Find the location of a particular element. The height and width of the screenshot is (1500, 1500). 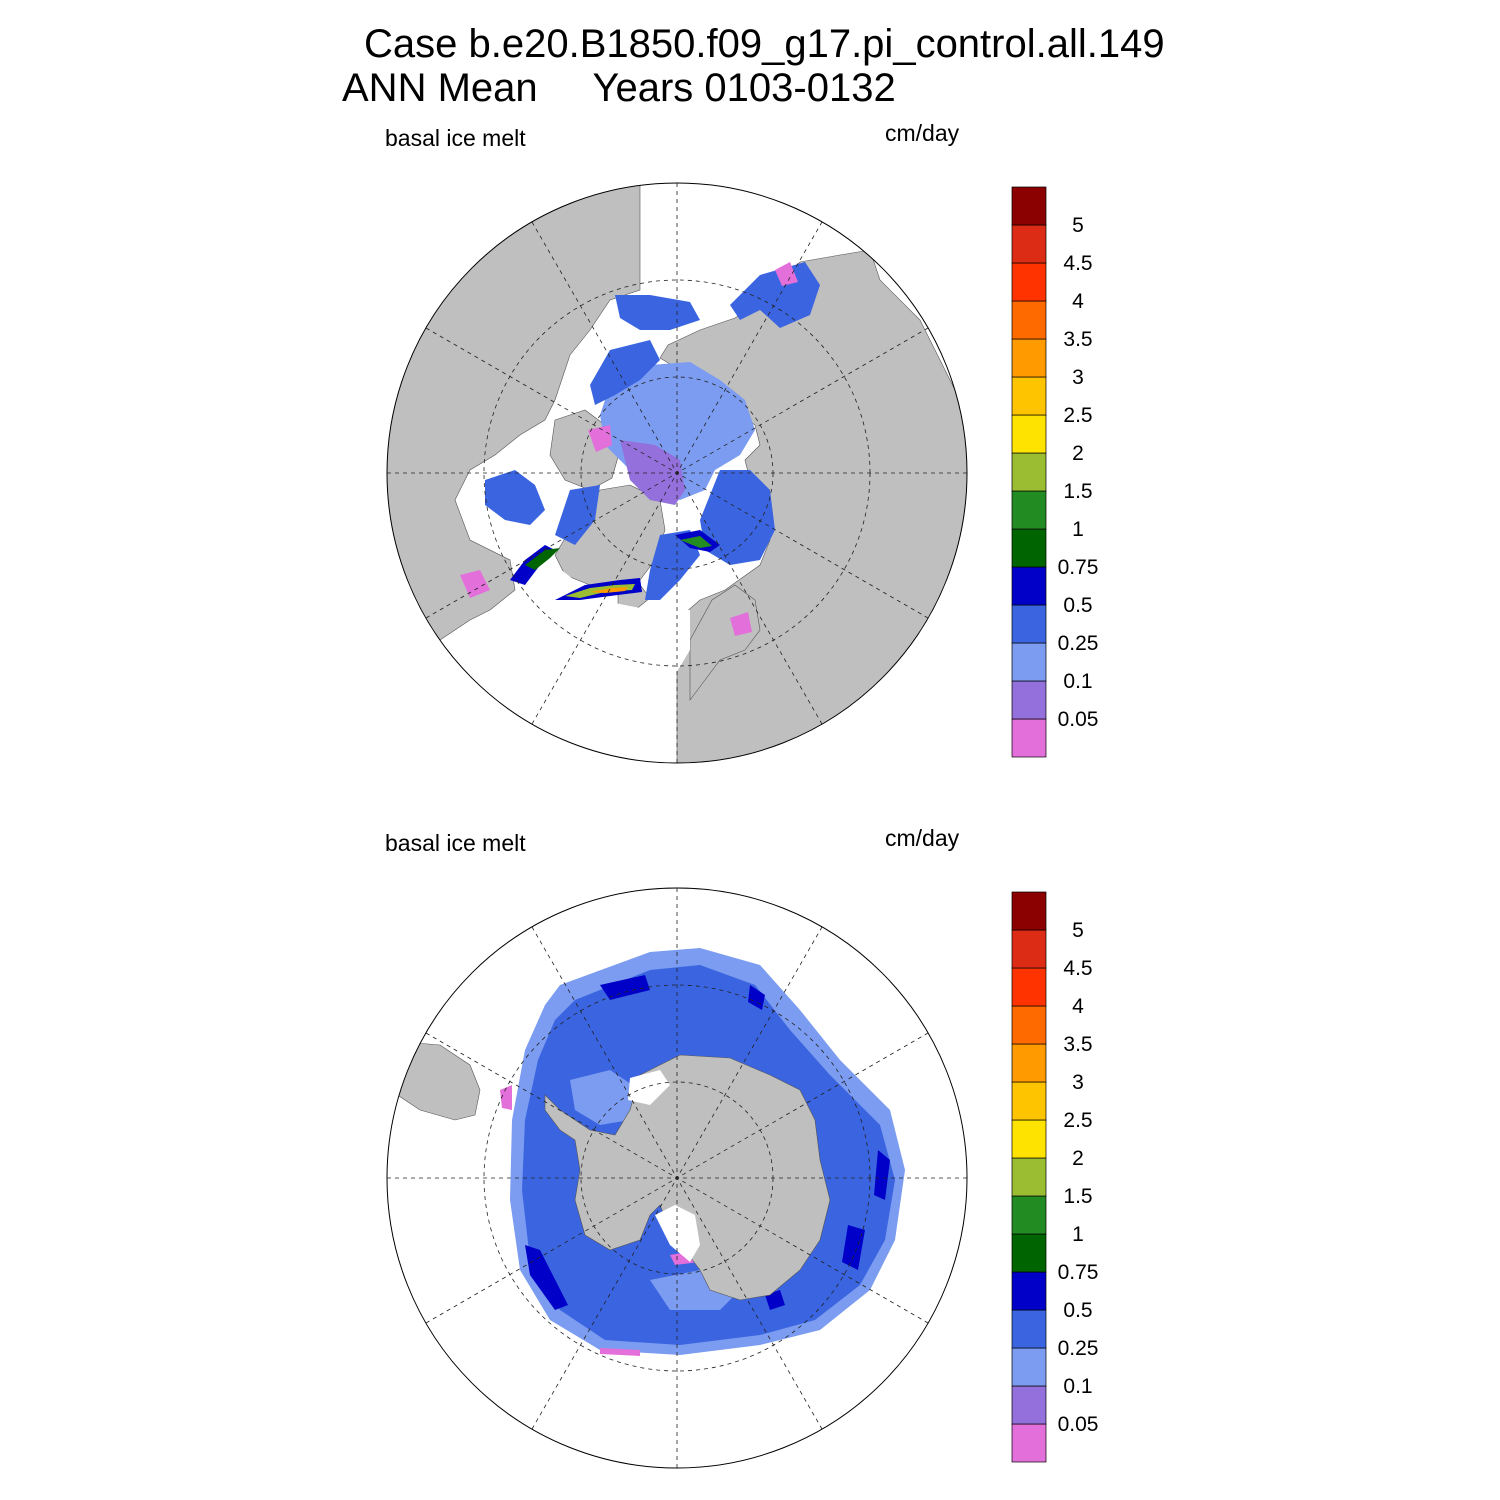

north-variable-label: basal ice melt is located at coordinates (455, 138).